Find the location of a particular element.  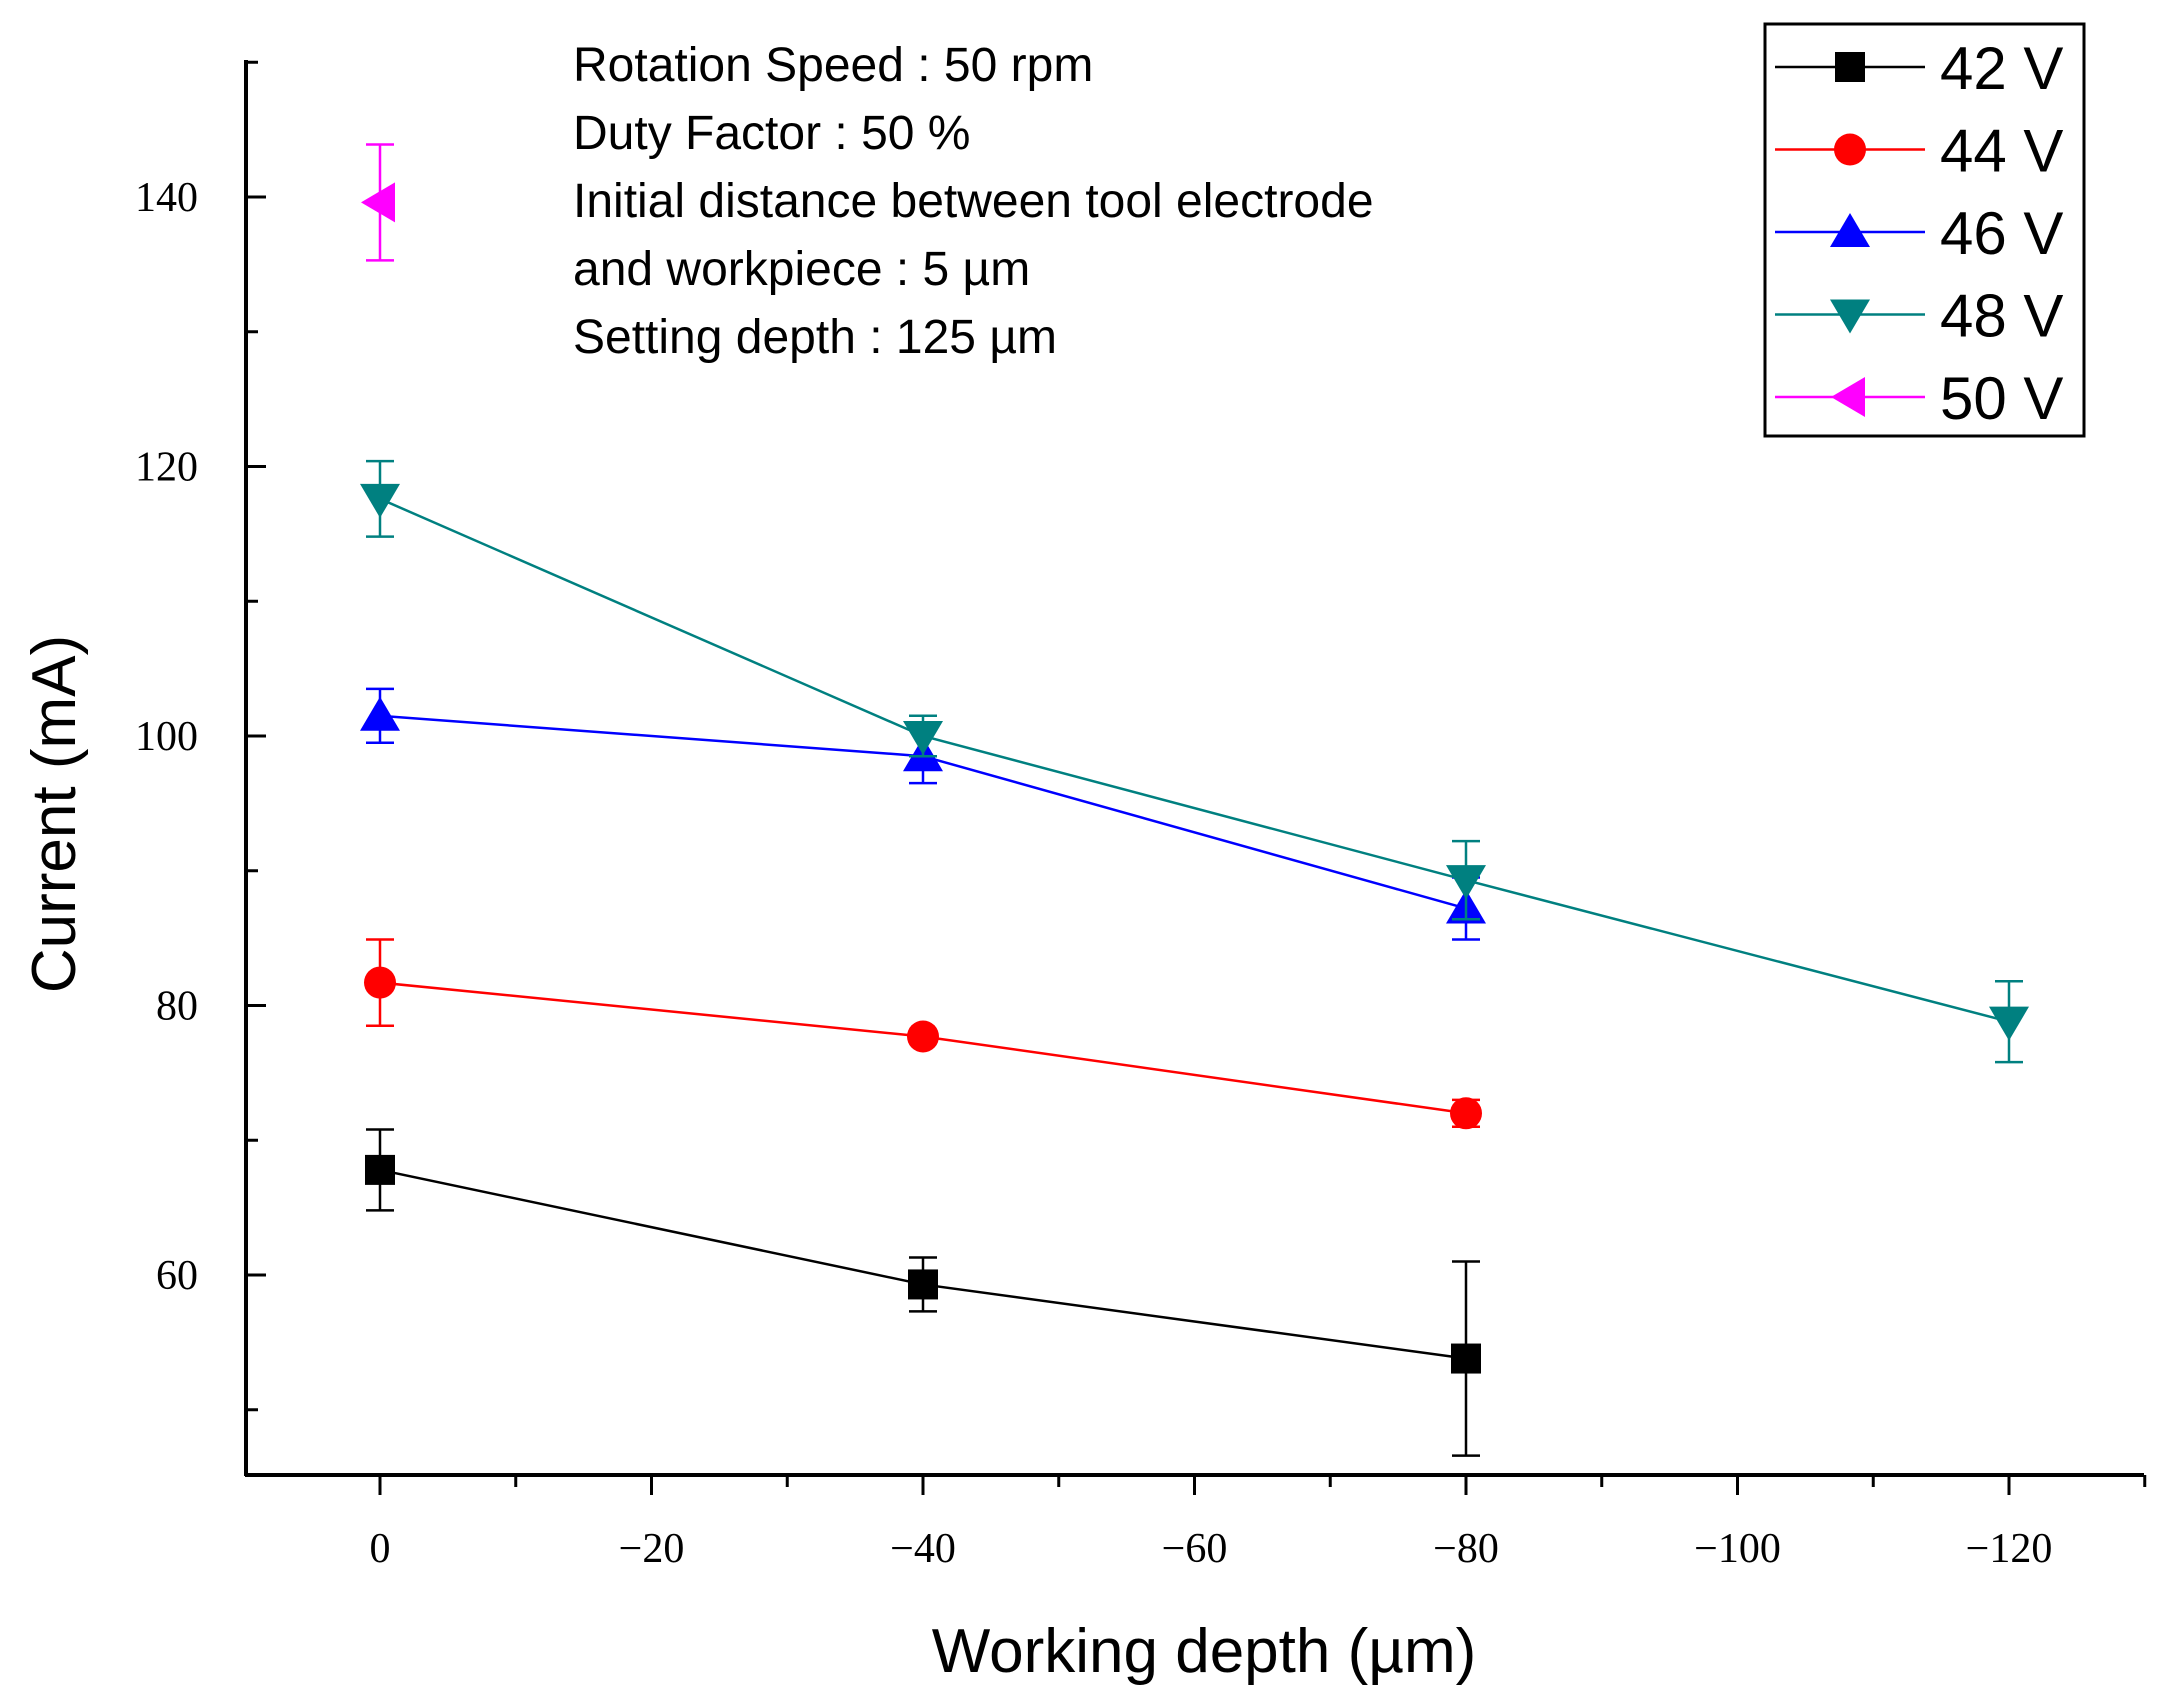

legend: 42 V 44 V 46 V 48 V 50 V is located at coordinates (1924, 230).